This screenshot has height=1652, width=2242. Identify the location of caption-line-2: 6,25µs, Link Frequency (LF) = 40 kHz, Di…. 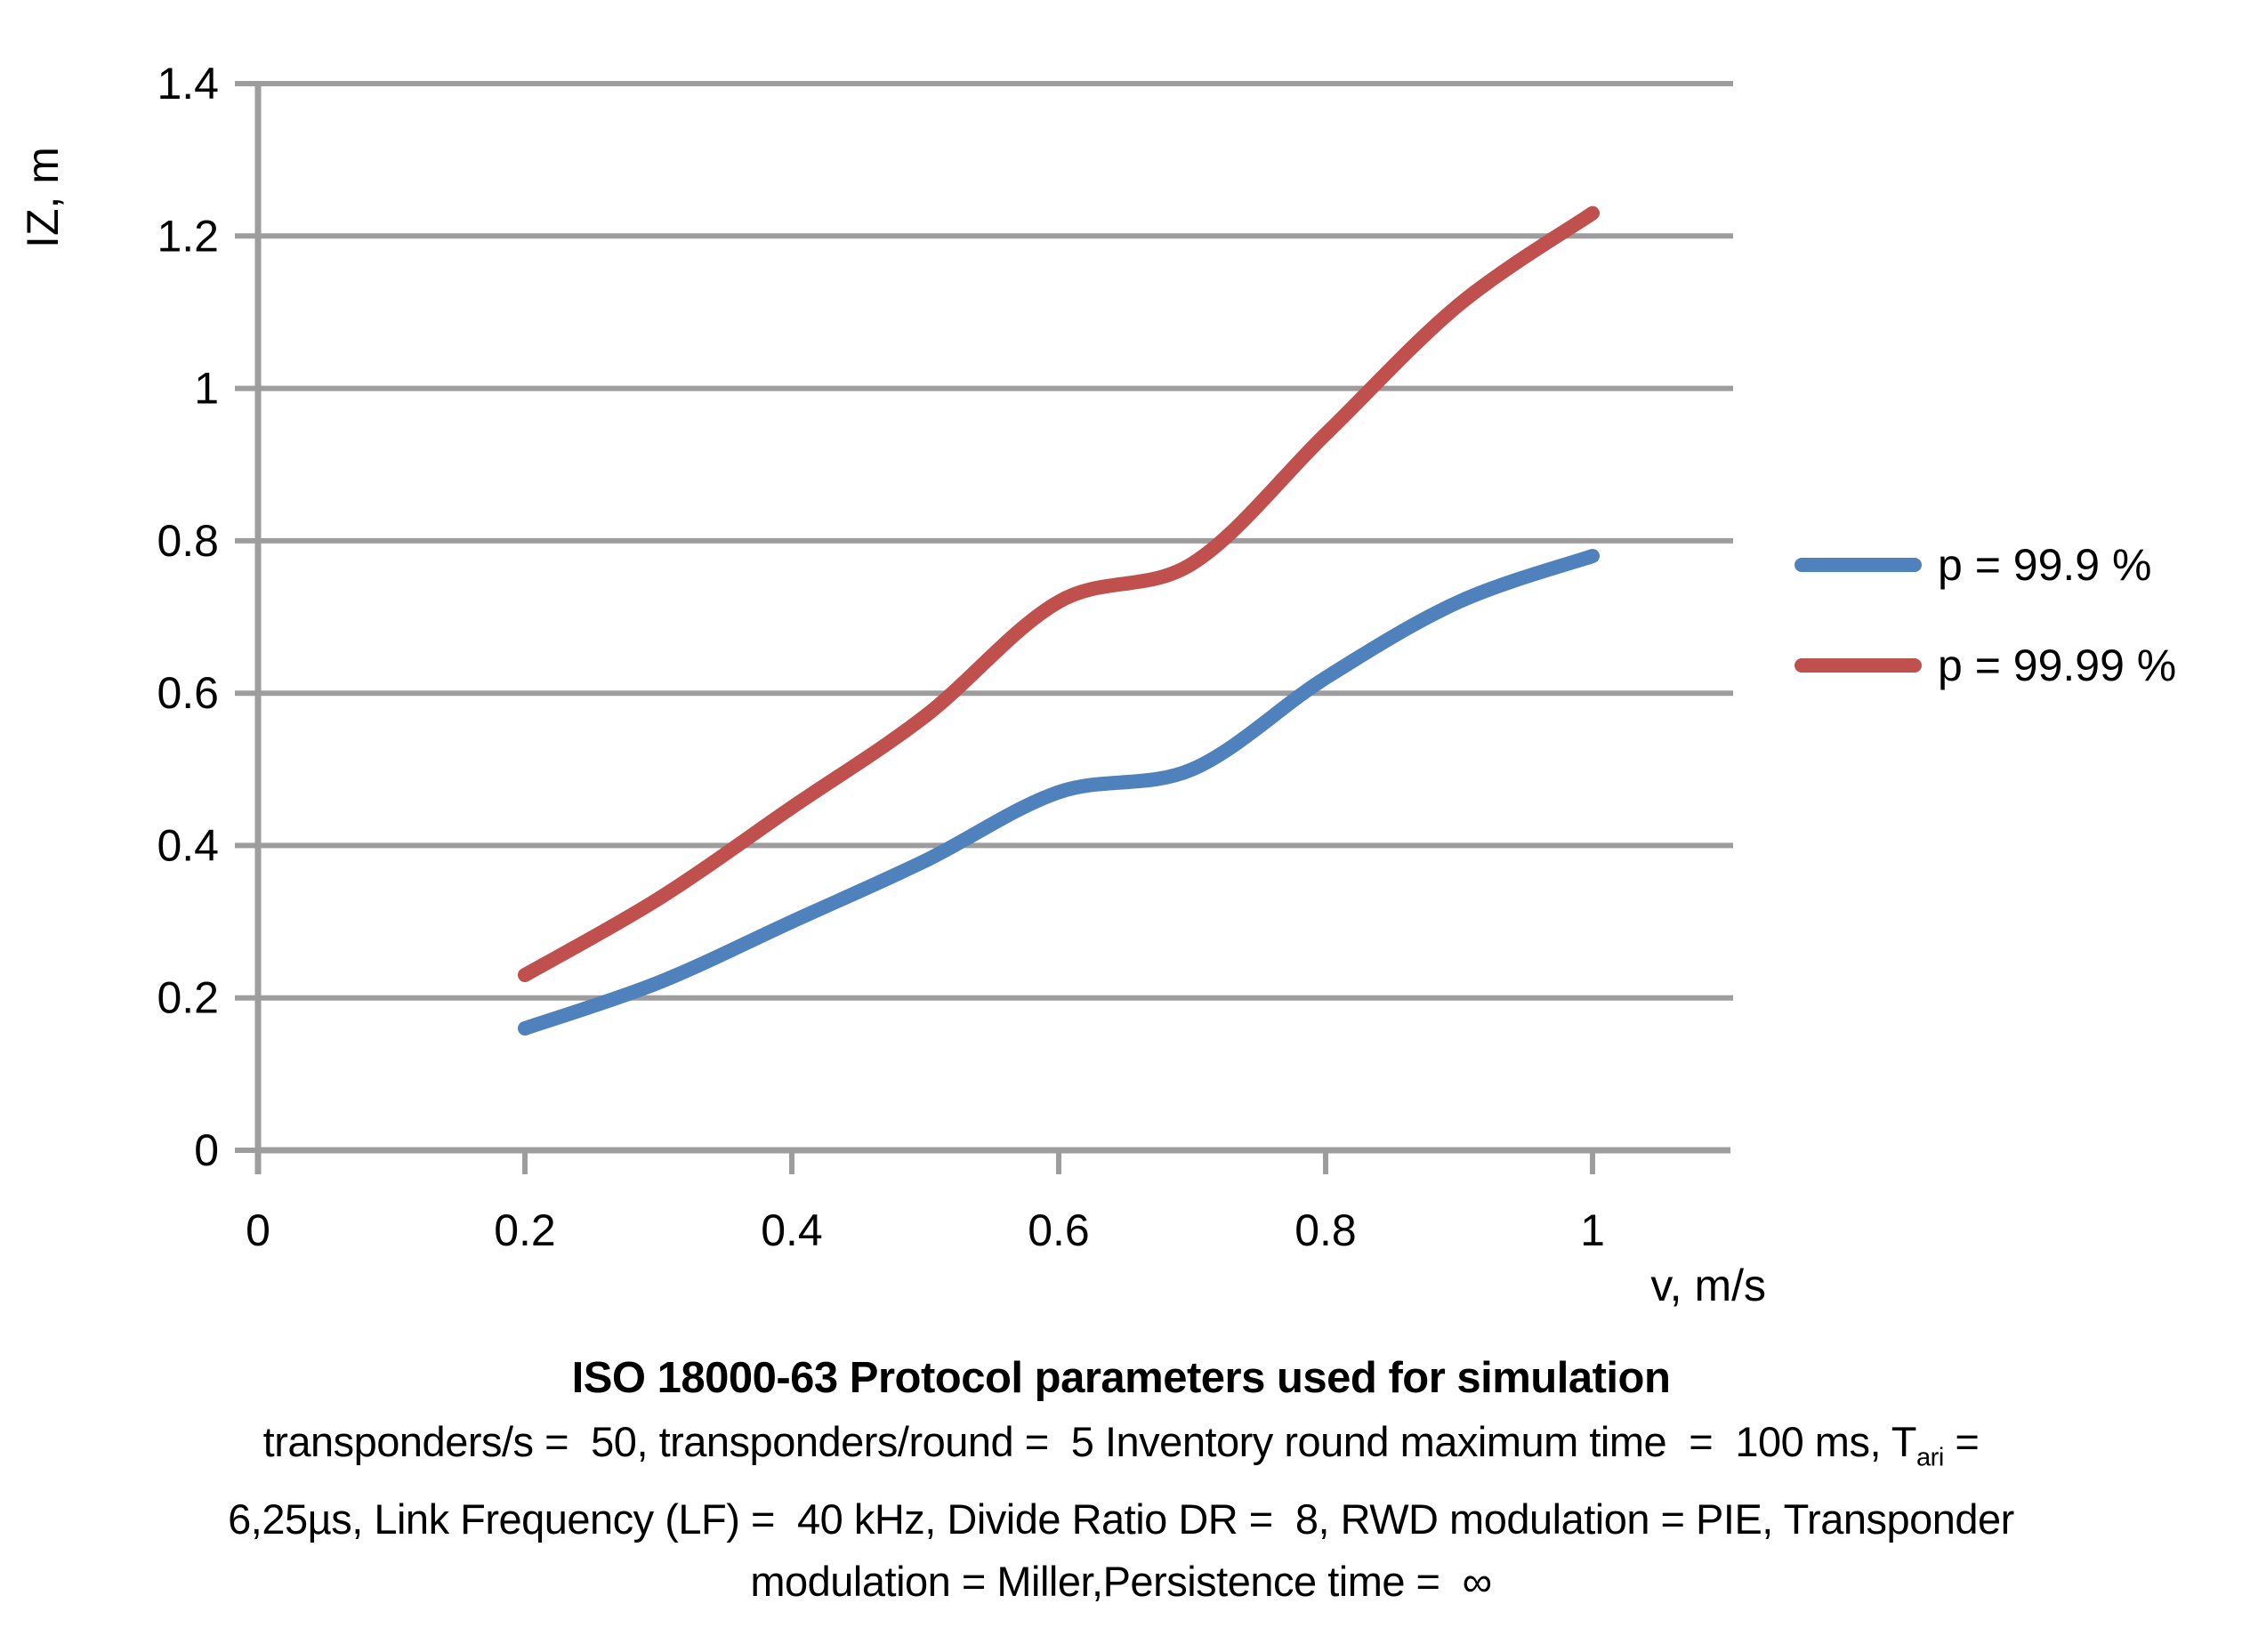
(1121, 1519).